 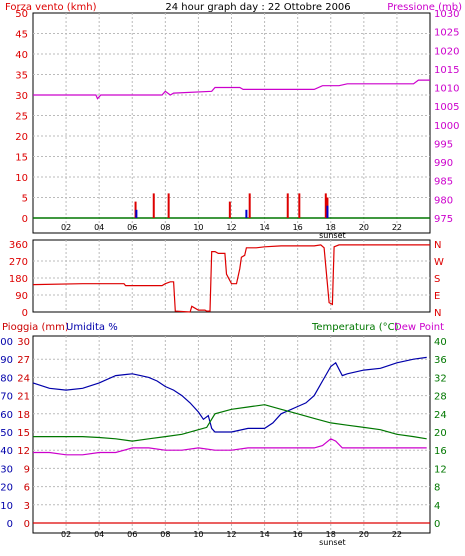 I want to click on humidity-axis-title: Umidita %, so click(x=92, y=327).